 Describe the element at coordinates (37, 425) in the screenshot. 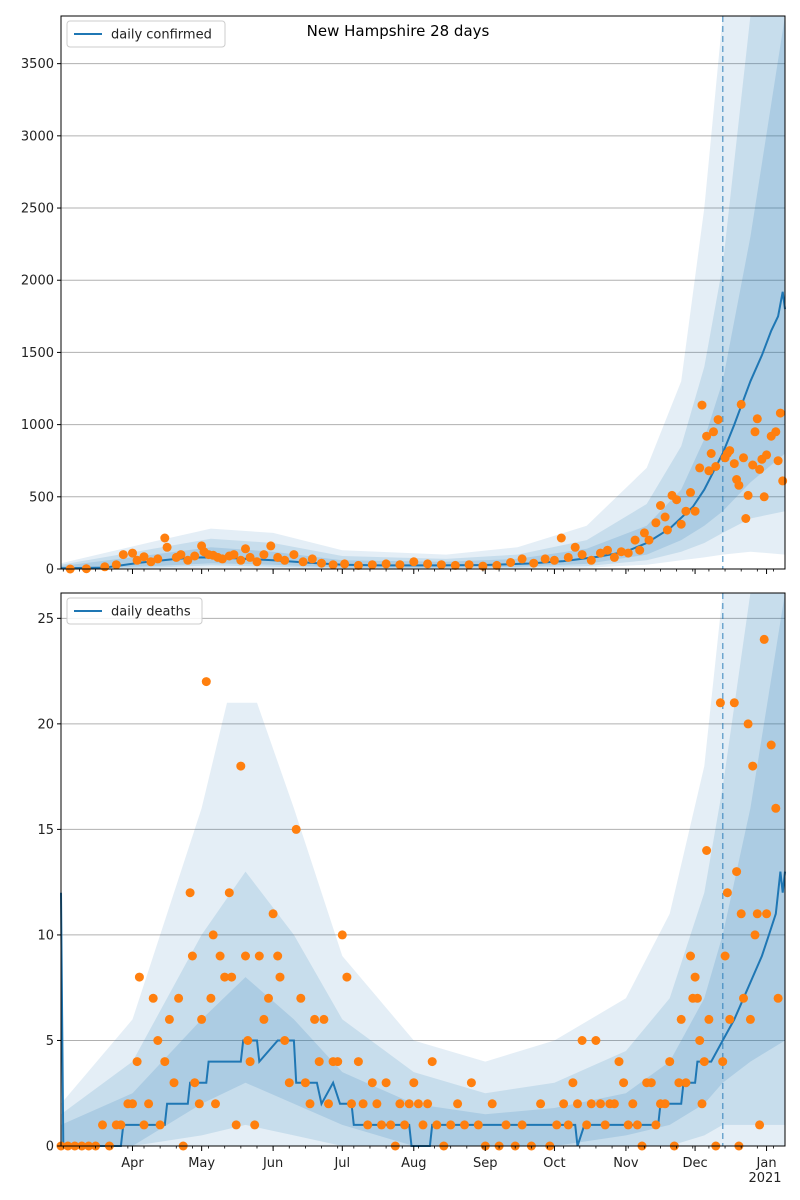

I see `y-tick-label: 1000` at that location.